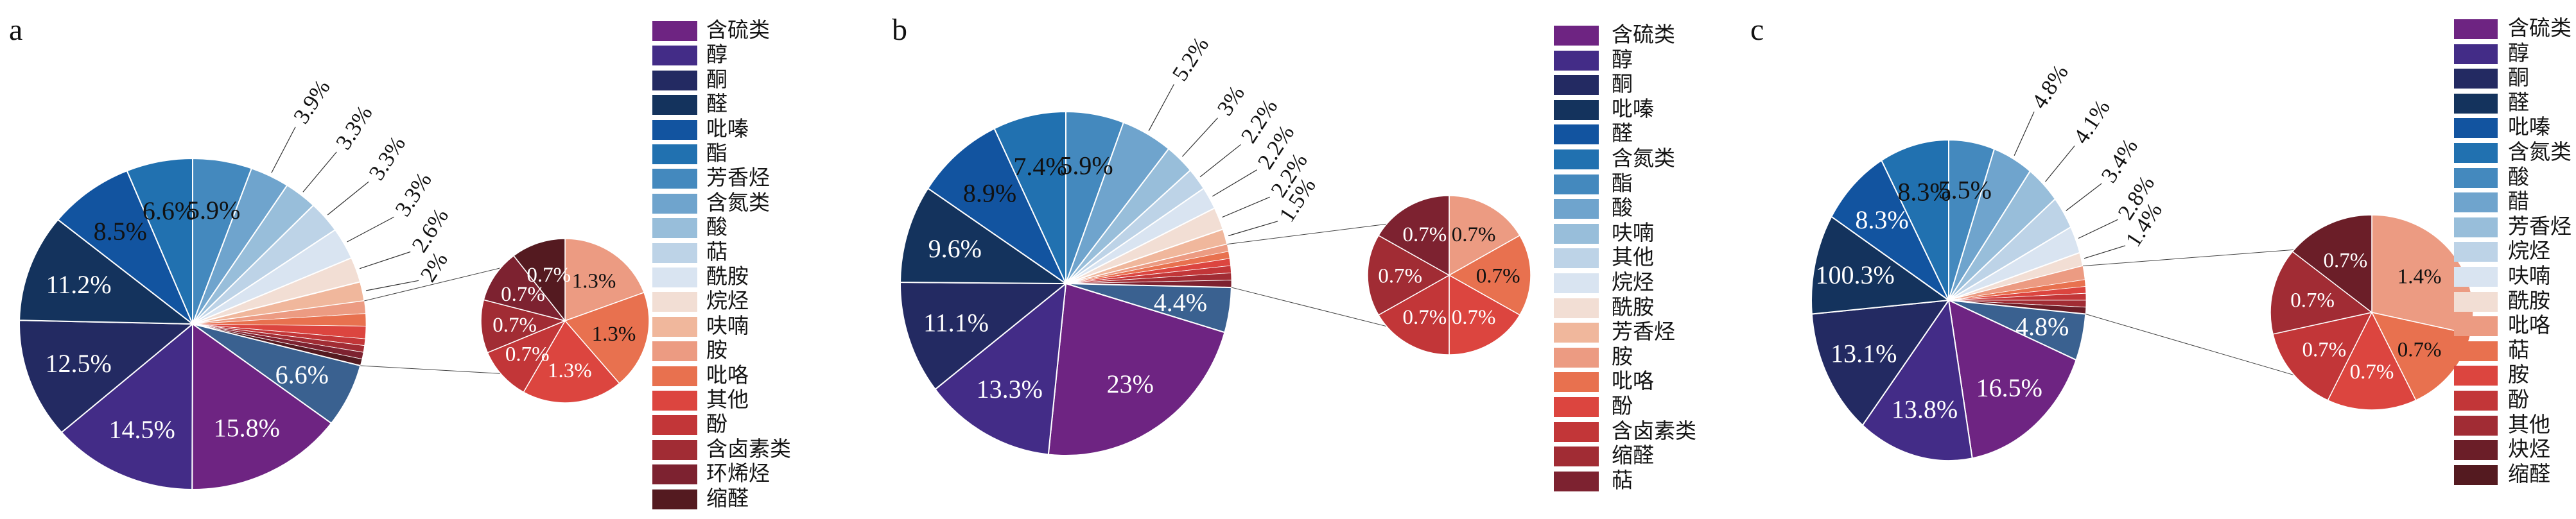  I want to click on legend-label: 酰胺, so click(1633, 307).